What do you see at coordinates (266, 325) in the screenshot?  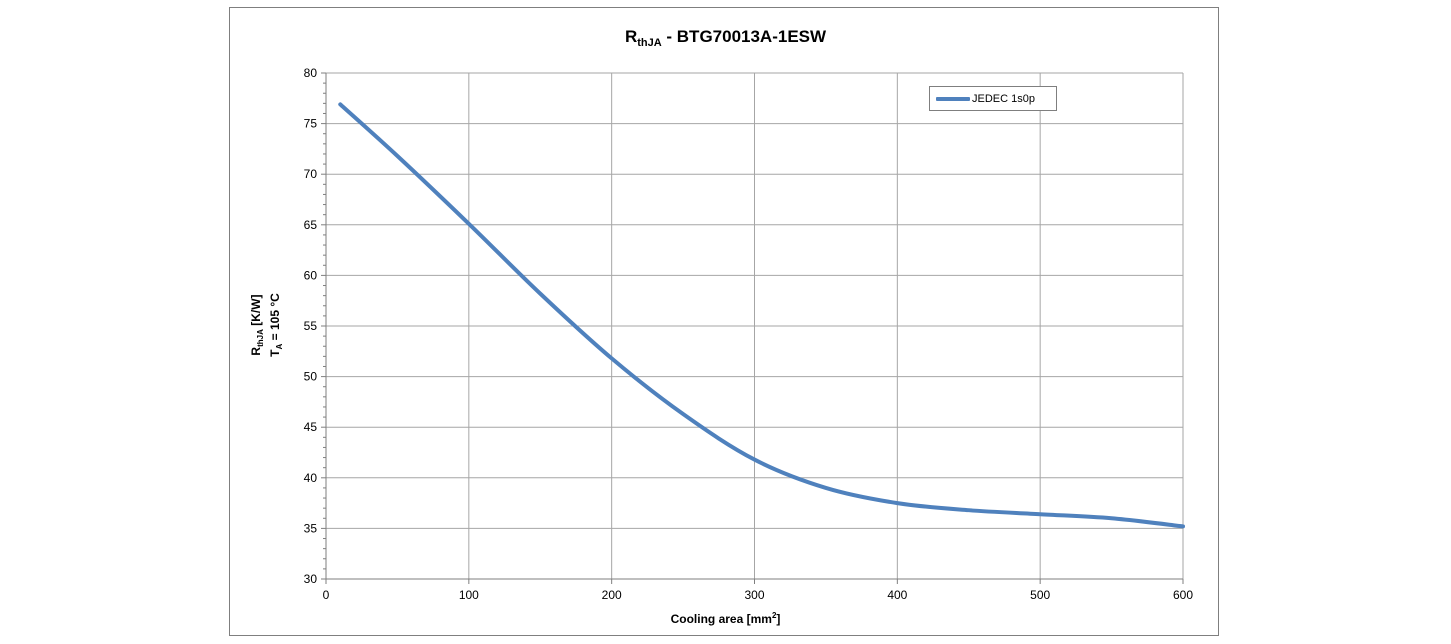 I see `y-axis-label: RthJA [K/W] TA = 105 °C` at bounding box center [266, 325].